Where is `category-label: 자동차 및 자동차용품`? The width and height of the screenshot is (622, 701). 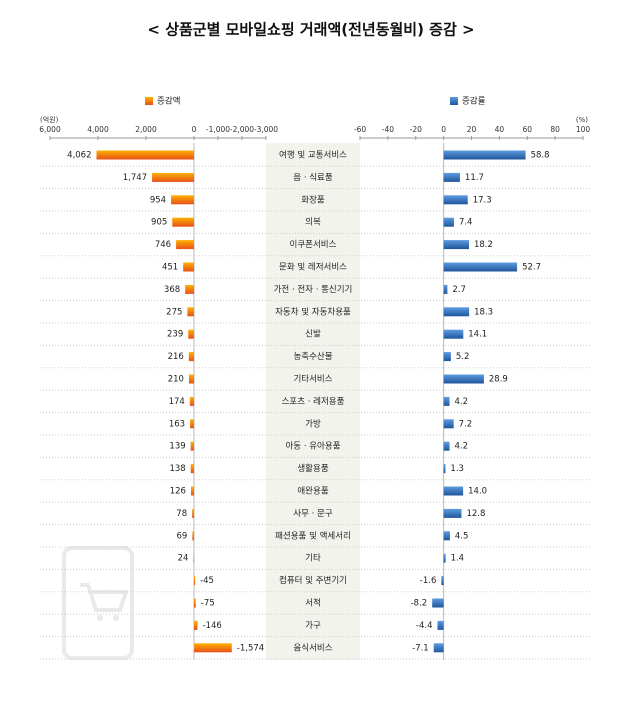 category-label: 자동차 및 자동차용품 is located at coordinates (313, 311).